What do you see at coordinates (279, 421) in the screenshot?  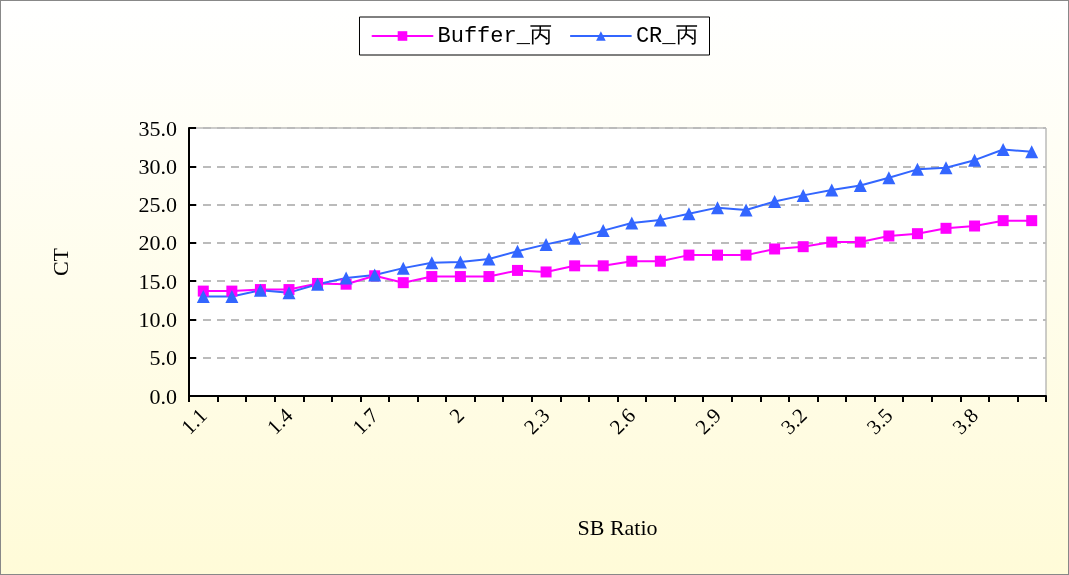 I see `x-tick-label: 1.4` at bounding box center [279, 421].